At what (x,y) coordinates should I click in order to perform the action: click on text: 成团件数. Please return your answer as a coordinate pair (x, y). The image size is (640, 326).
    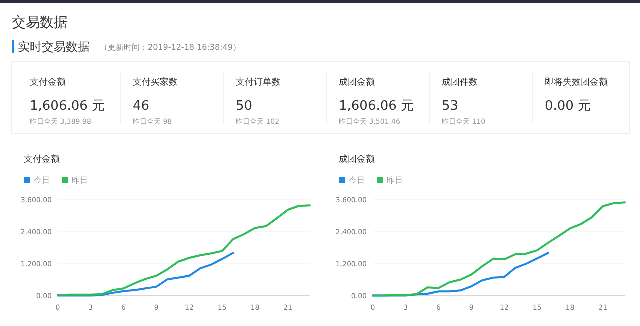
    Looking at the image, I should click on (460, 82).